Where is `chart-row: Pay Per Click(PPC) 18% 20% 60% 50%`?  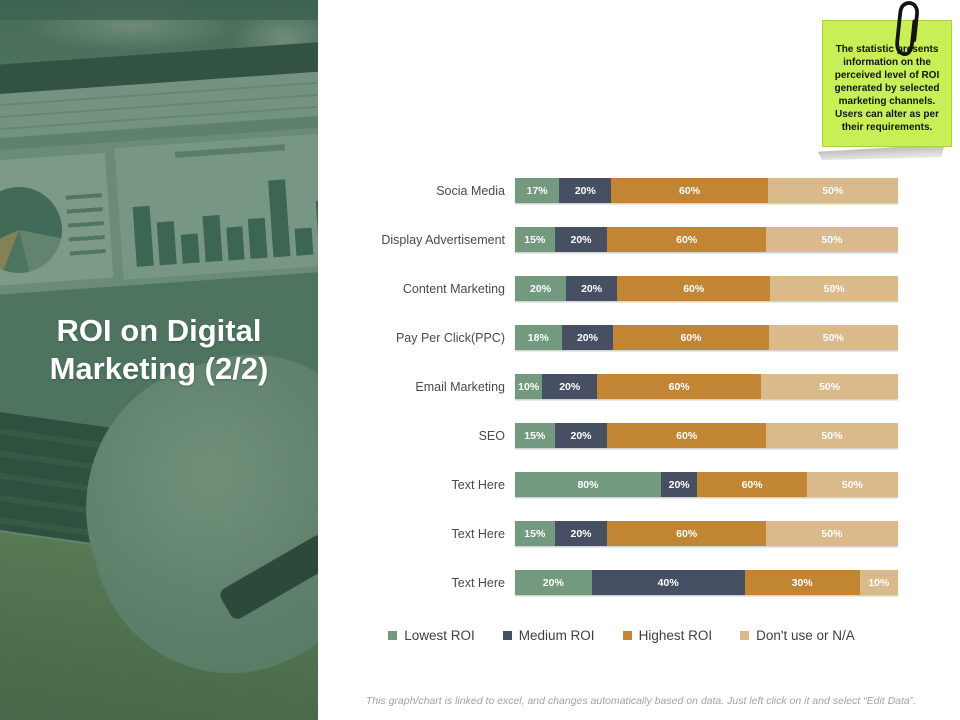
chart-row: Pay Per Click(PPC) 18% 20% 60% 50% is located at coordinates (621, 337).